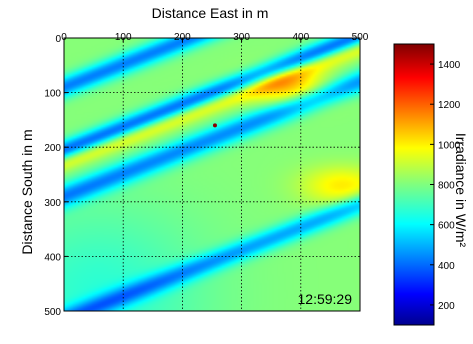 Image resolution: width=473 pixels, height=344 pixels. I want to click on colorbar-tick-label: 1200, so click(449, 105).